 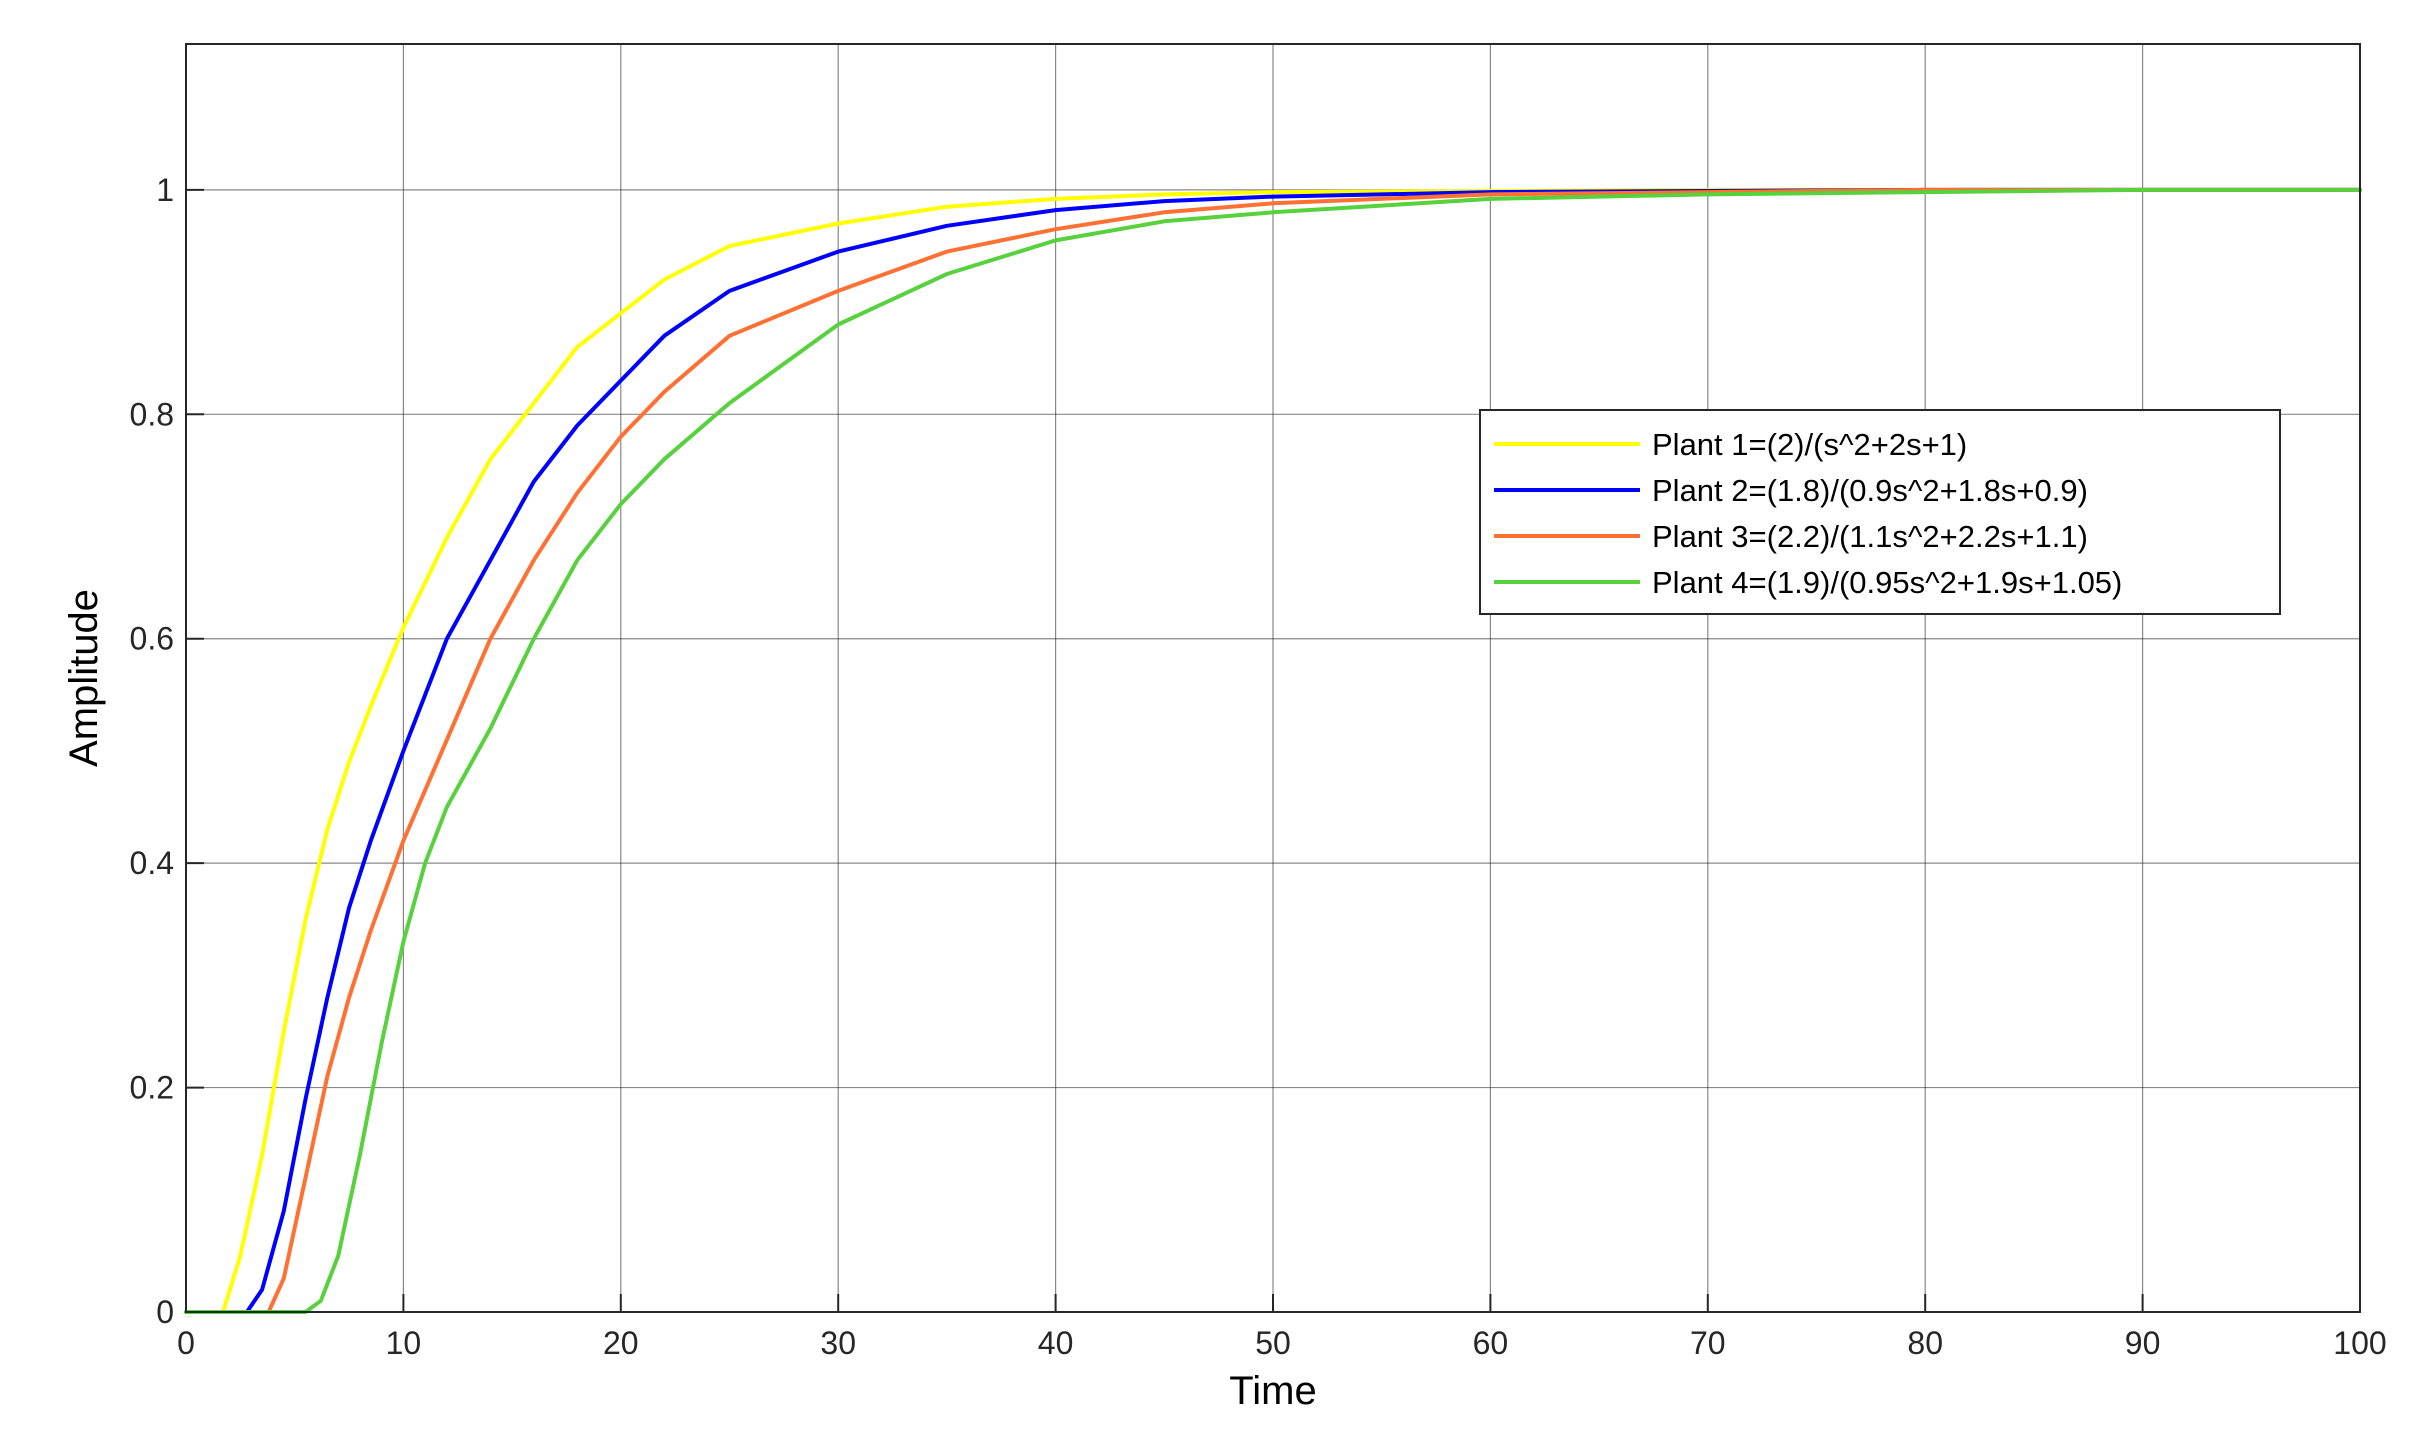 What do you see at coordinates (165, 1312) in the screenshot?
I see `y-tick-label: 0` at bounding box center [165, 1312].